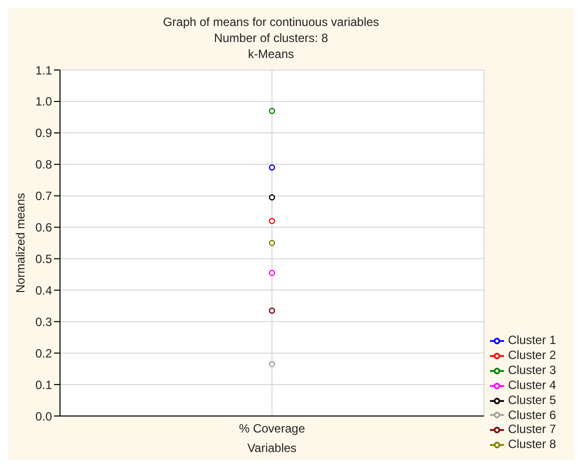 The height and width of the screenshot is (468, 582). I want to click on y-tick-label: 0.5, so click(43, 259).